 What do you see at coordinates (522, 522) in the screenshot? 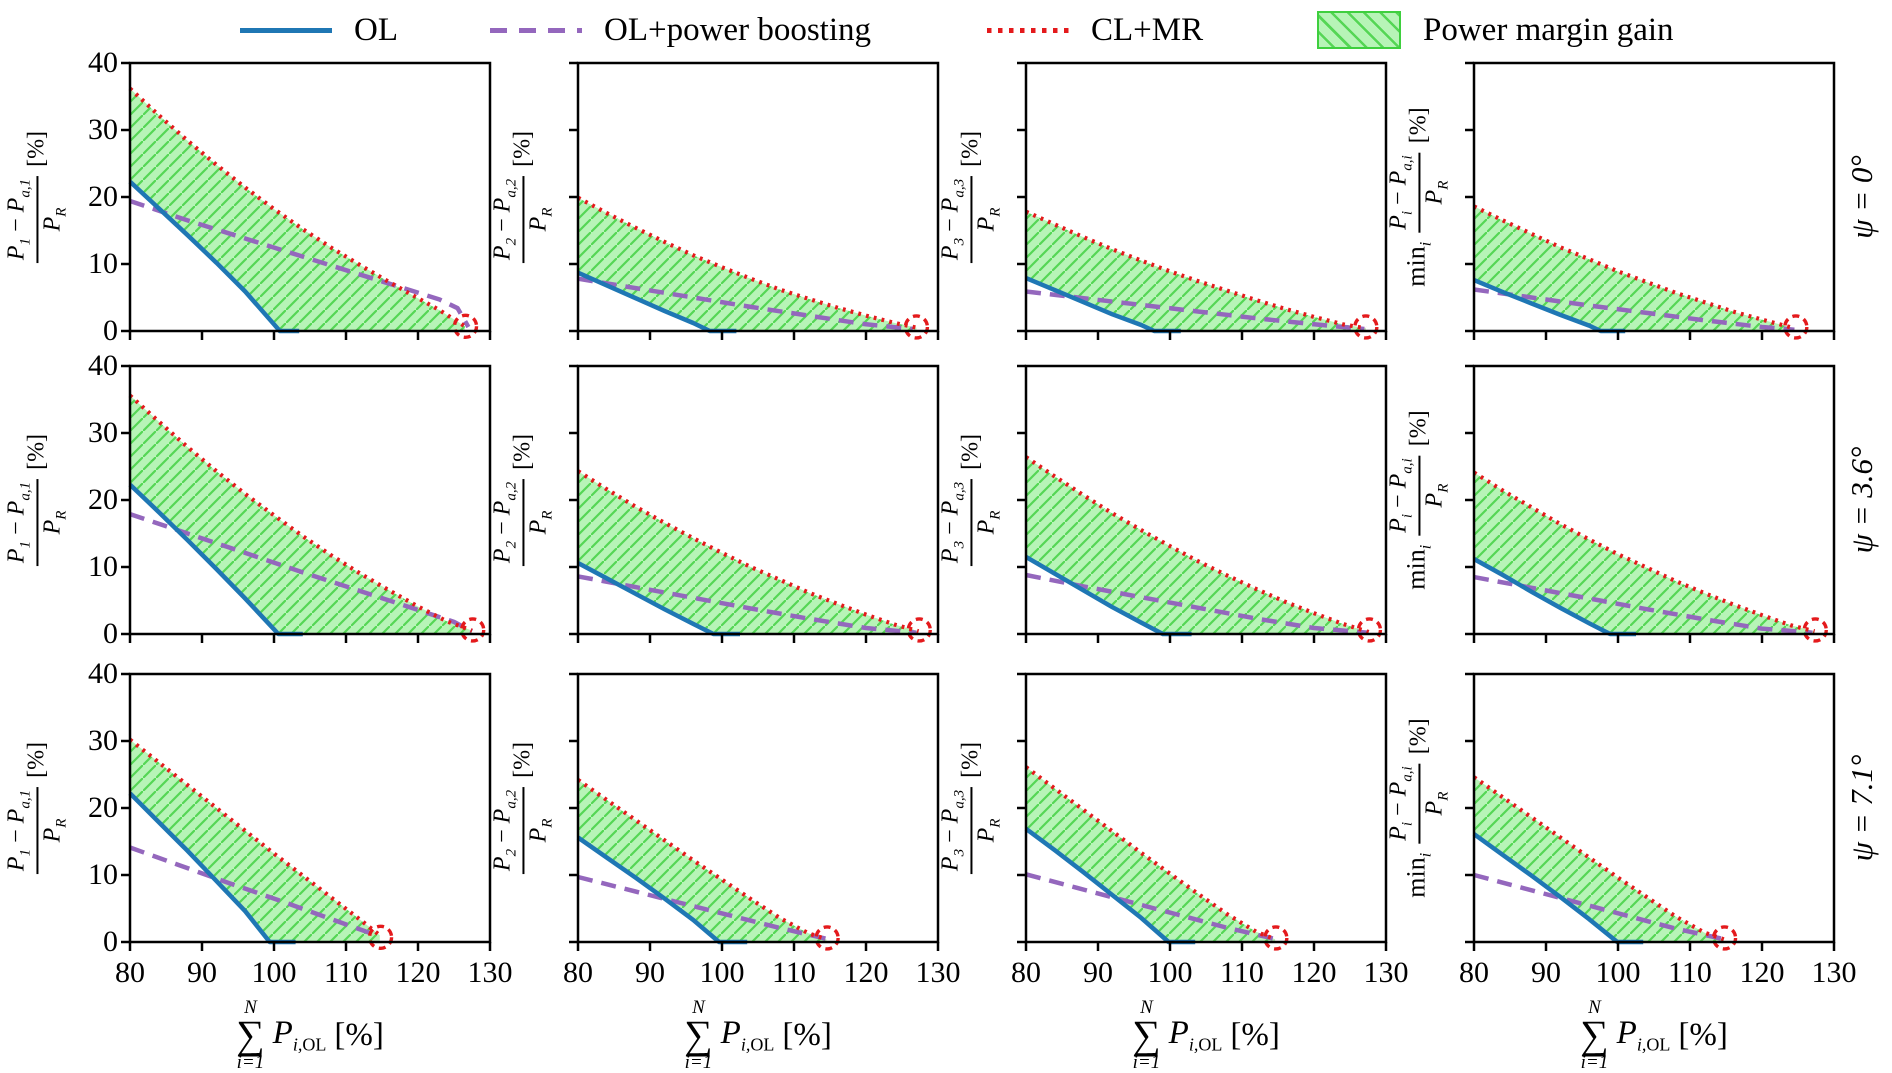
I see `fraction: P2 − Pa,2 PR` at bounding box center [522, 522].